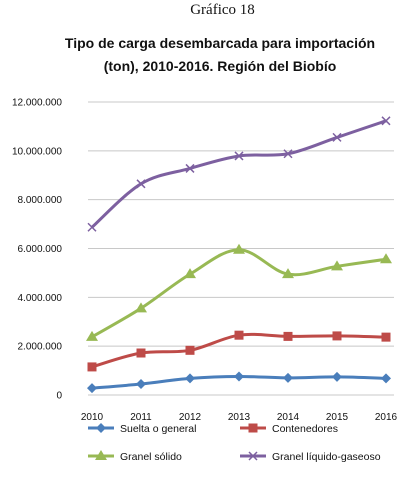  What do you see at coordinates (337, 417) in the screenshot?
I see `x-tick-label: 2015` at bounding box center [337, 417].